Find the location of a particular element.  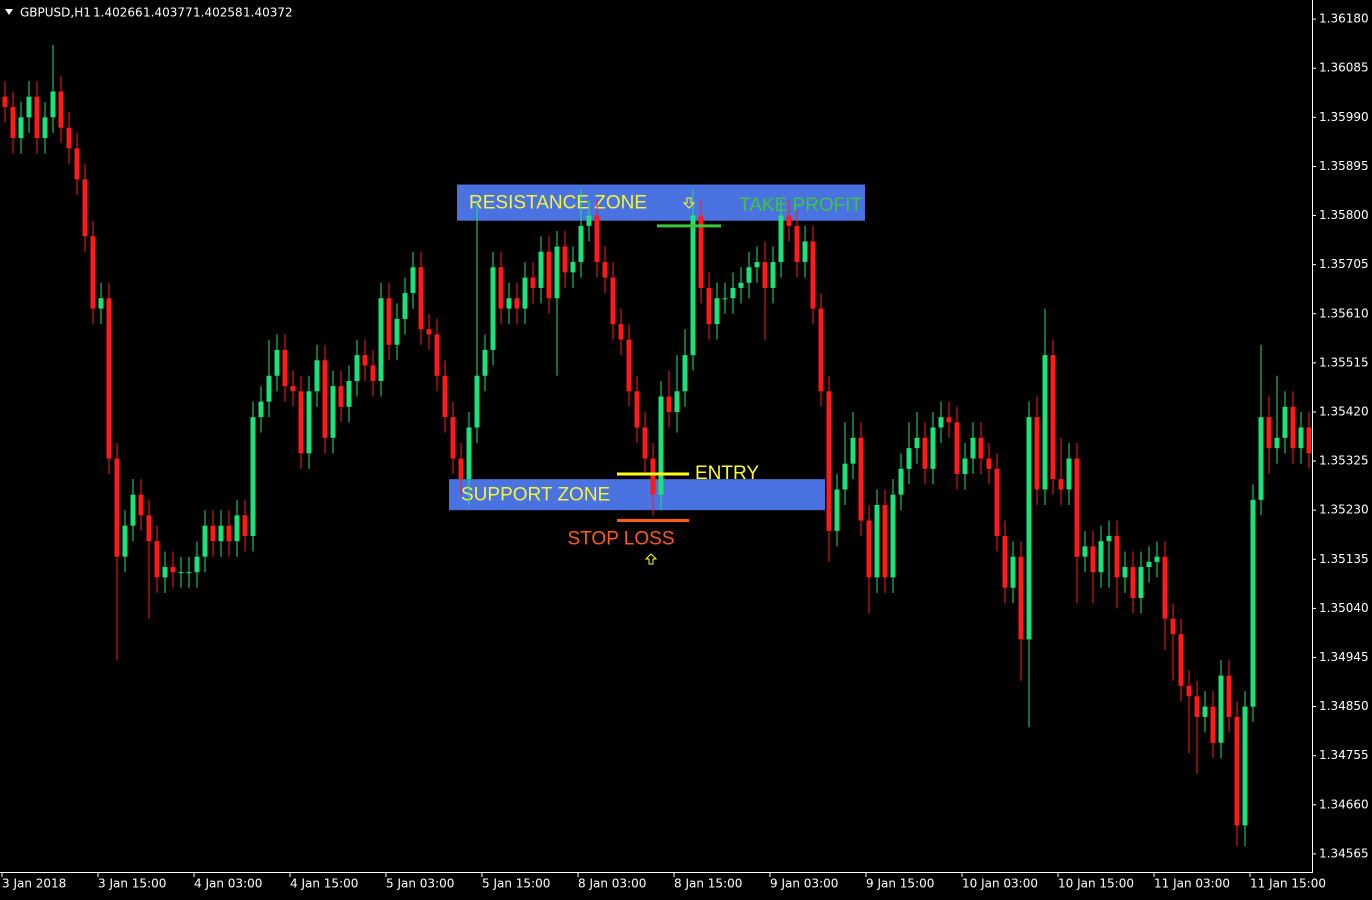

quote-high: 1.40377 is located at coordinates (168, 13).